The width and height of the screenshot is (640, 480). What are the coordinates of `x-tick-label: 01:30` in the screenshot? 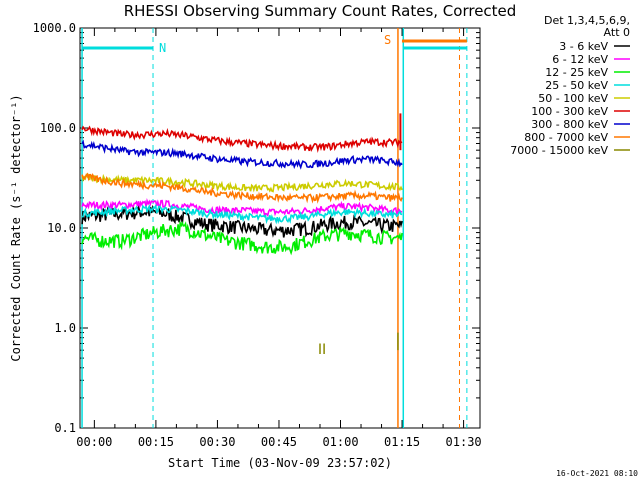 It's located at (464, 442).